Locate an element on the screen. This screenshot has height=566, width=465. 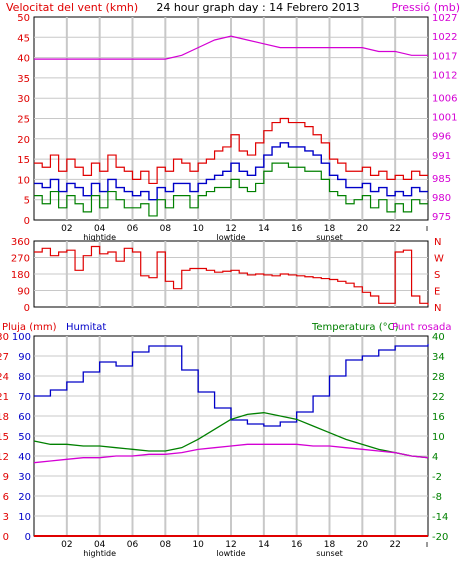
wind-speed-tick: 45 is located at coordinates (23, 38).